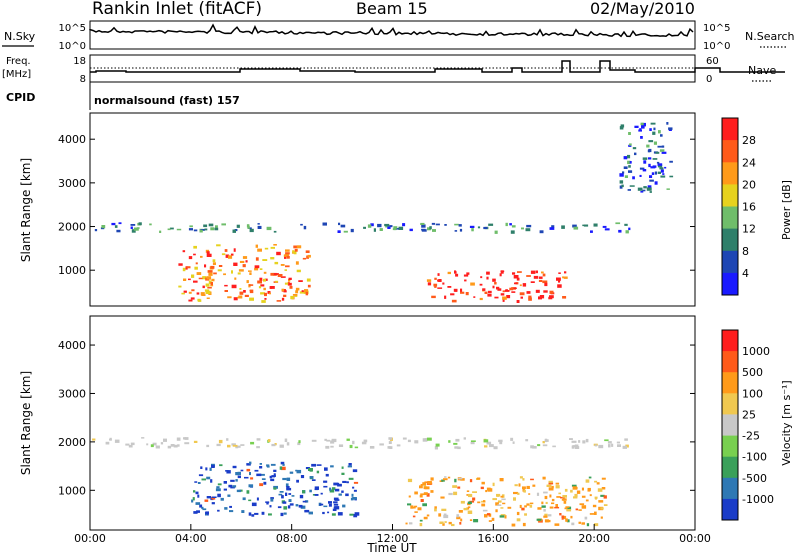 Image resolution: width=800 pixels, height=554 pixels. I want to click on xtick-label: 00:00, so click(90, 538).